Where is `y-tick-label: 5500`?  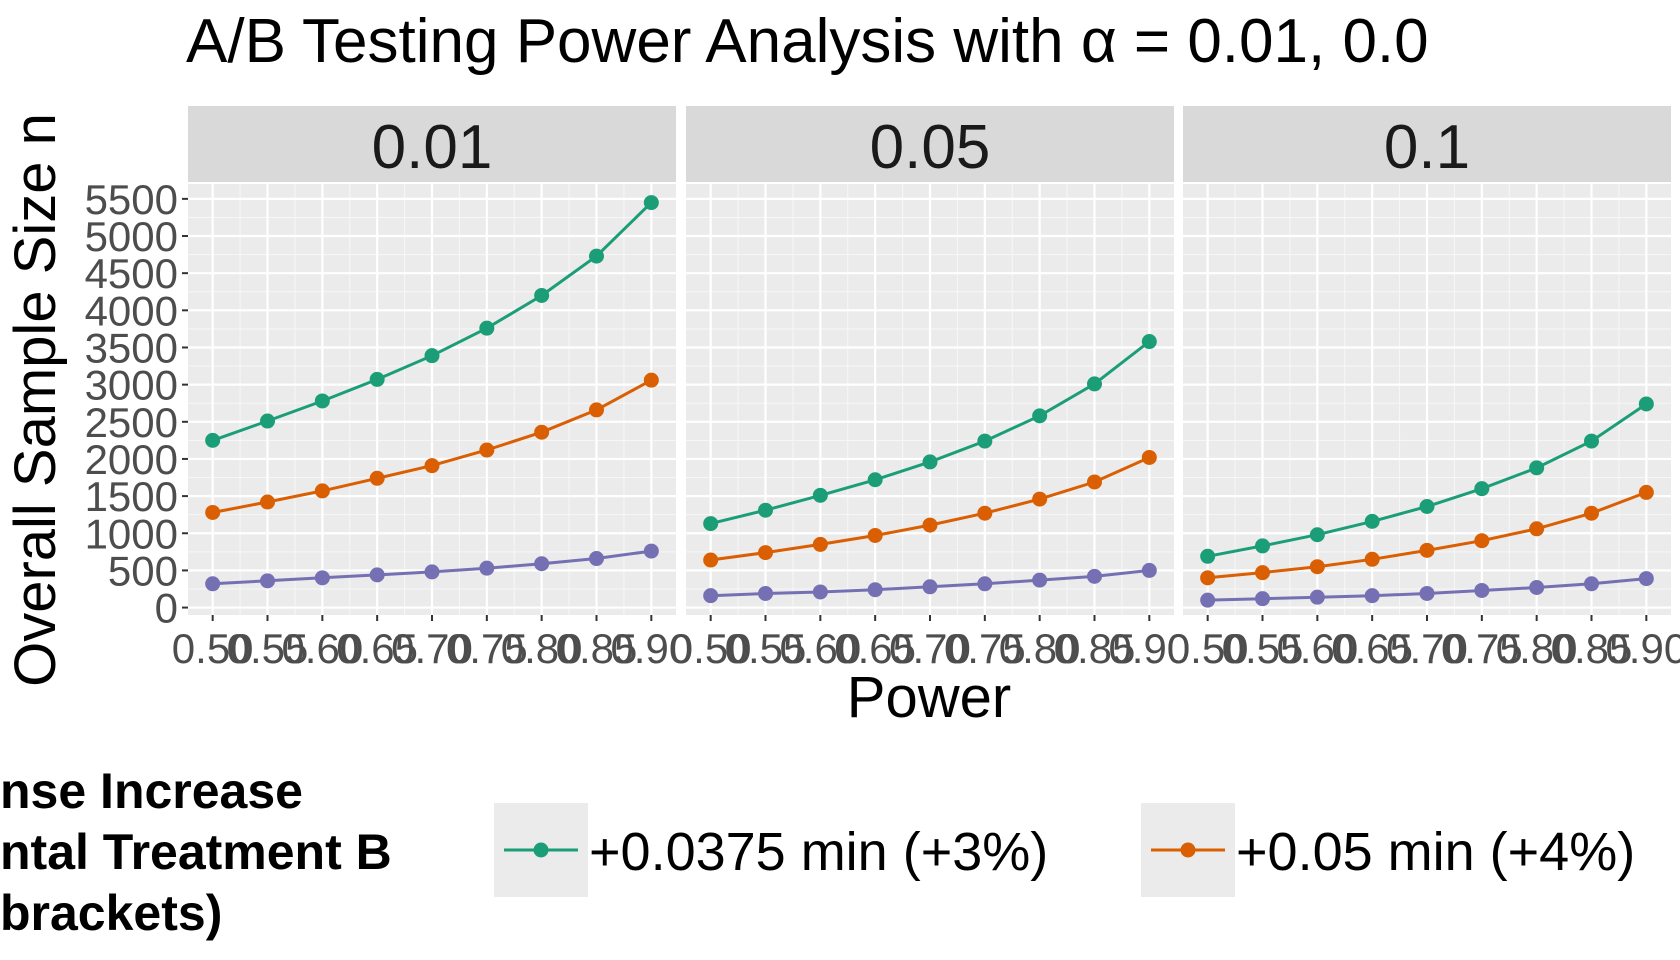
y-tick-label: 5500 is located at coordinates (131, 199).